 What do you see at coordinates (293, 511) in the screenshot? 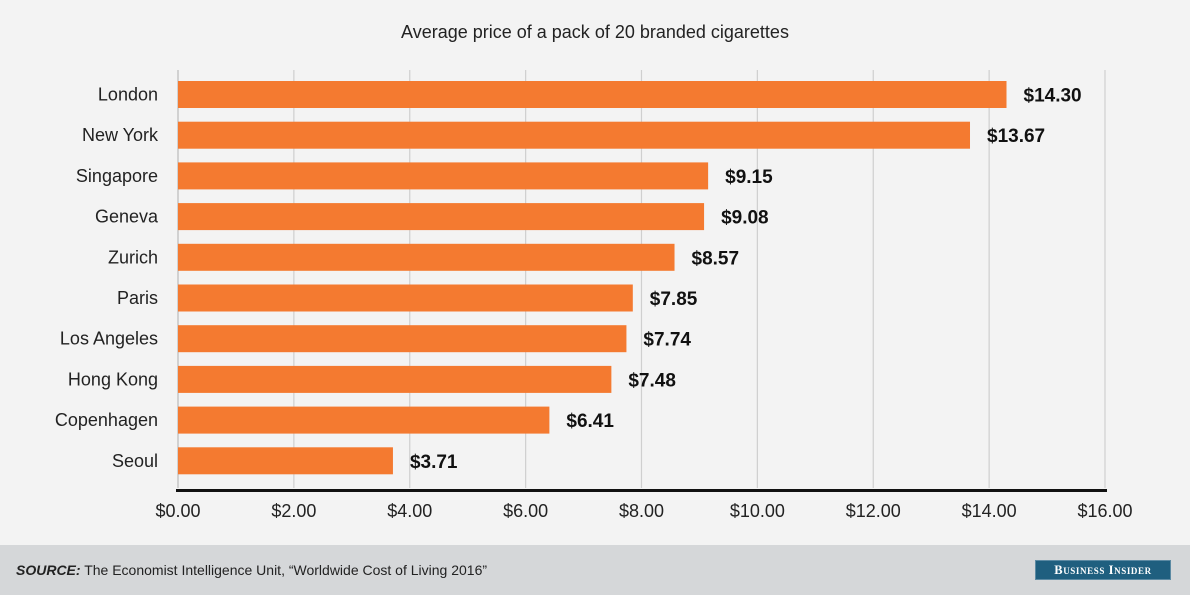
I see `x-tick-label: $2.00` at bounding box center [293, 511].